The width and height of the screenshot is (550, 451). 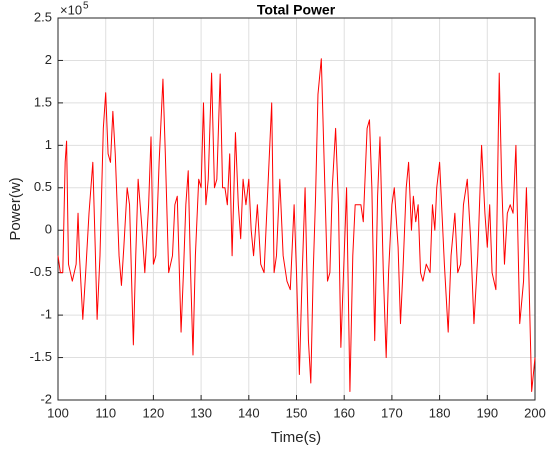 I want to click on y-tick-label: -2, so click(x=46, y=398).